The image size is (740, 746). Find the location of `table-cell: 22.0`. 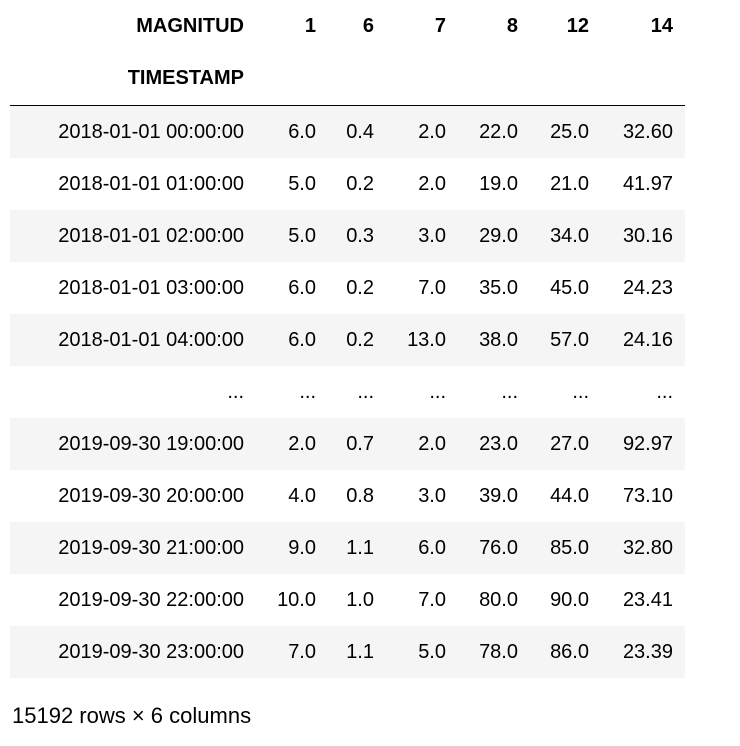

table-cell: 22.0 is located at coordinates (498, 132).